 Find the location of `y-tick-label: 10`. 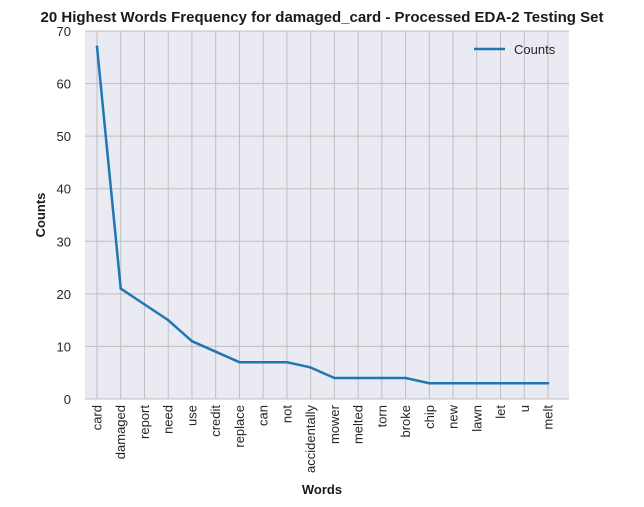

y-tick-label: 10 is located at coordinates (64, 346).